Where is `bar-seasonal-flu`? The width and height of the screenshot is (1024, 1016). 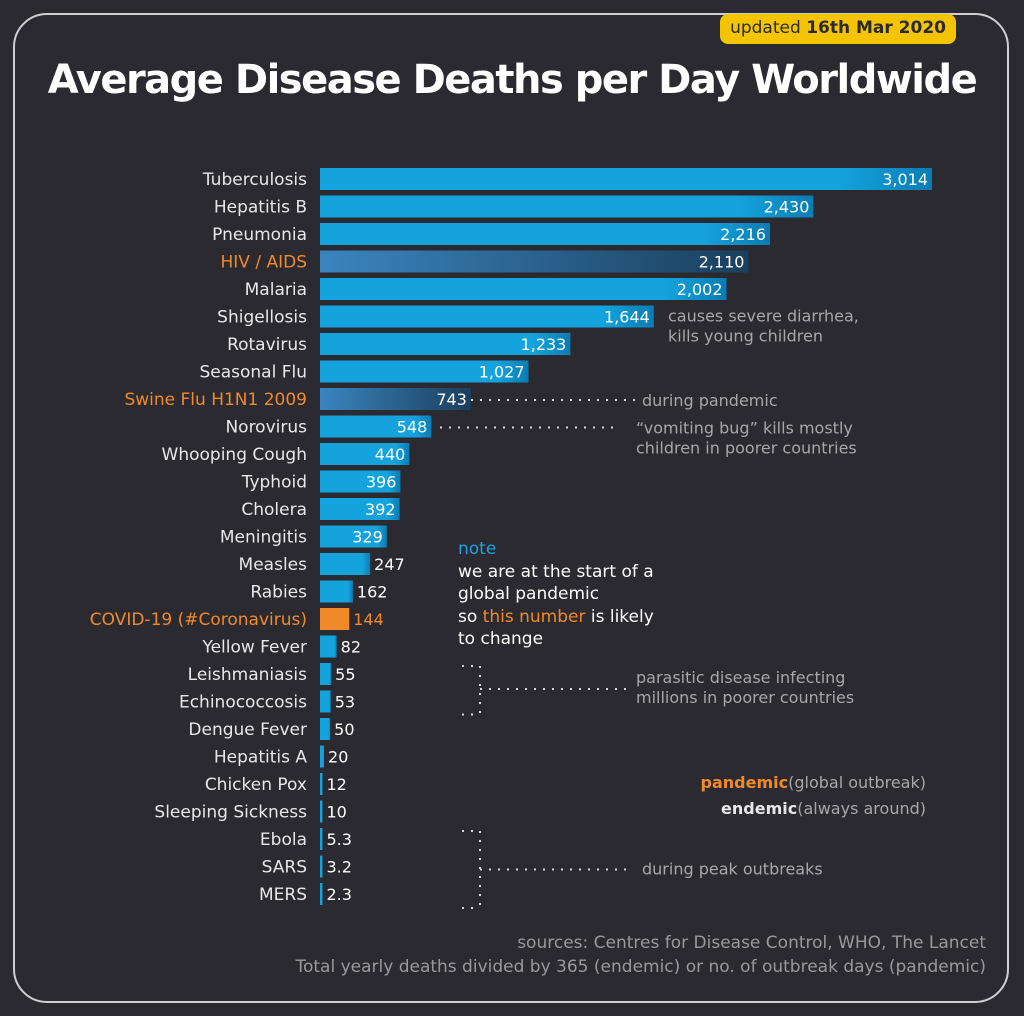 bar-seasonal-flu is located at coordinates (424, 371).